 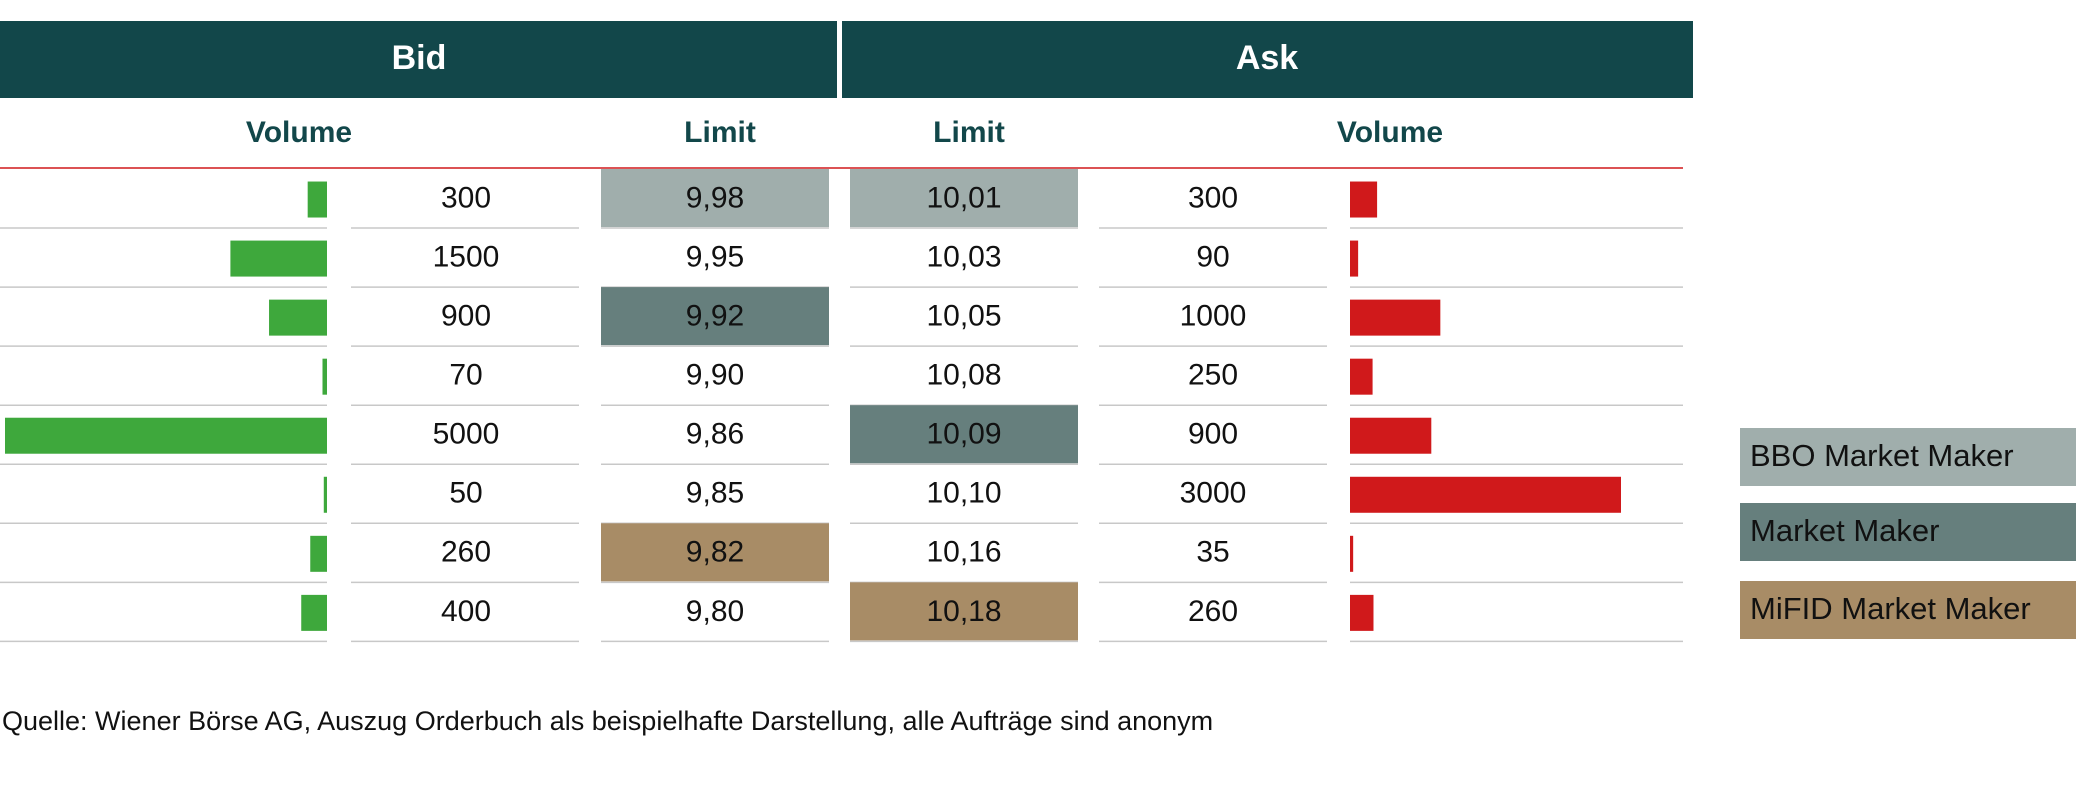 I want to click on bid-volume: 50, so click(x=465, y=493).